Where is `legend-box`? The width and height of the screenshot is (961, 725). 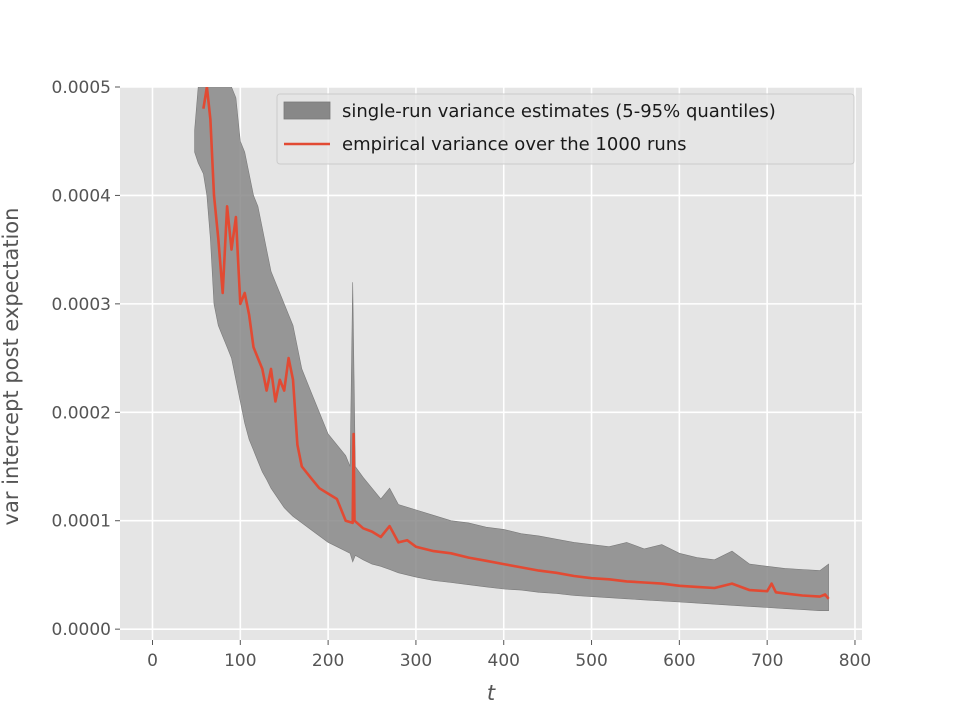
legend-box is located at coordinates (565, 129).